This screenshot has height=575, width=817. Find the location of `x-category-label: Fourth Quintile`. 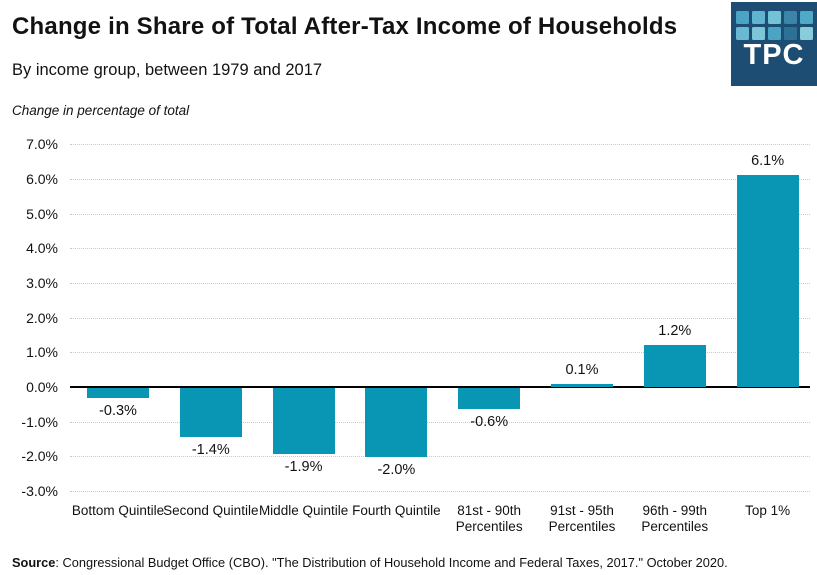

x-category-label: Fourth Quintile is located at coordinates (396, 510).